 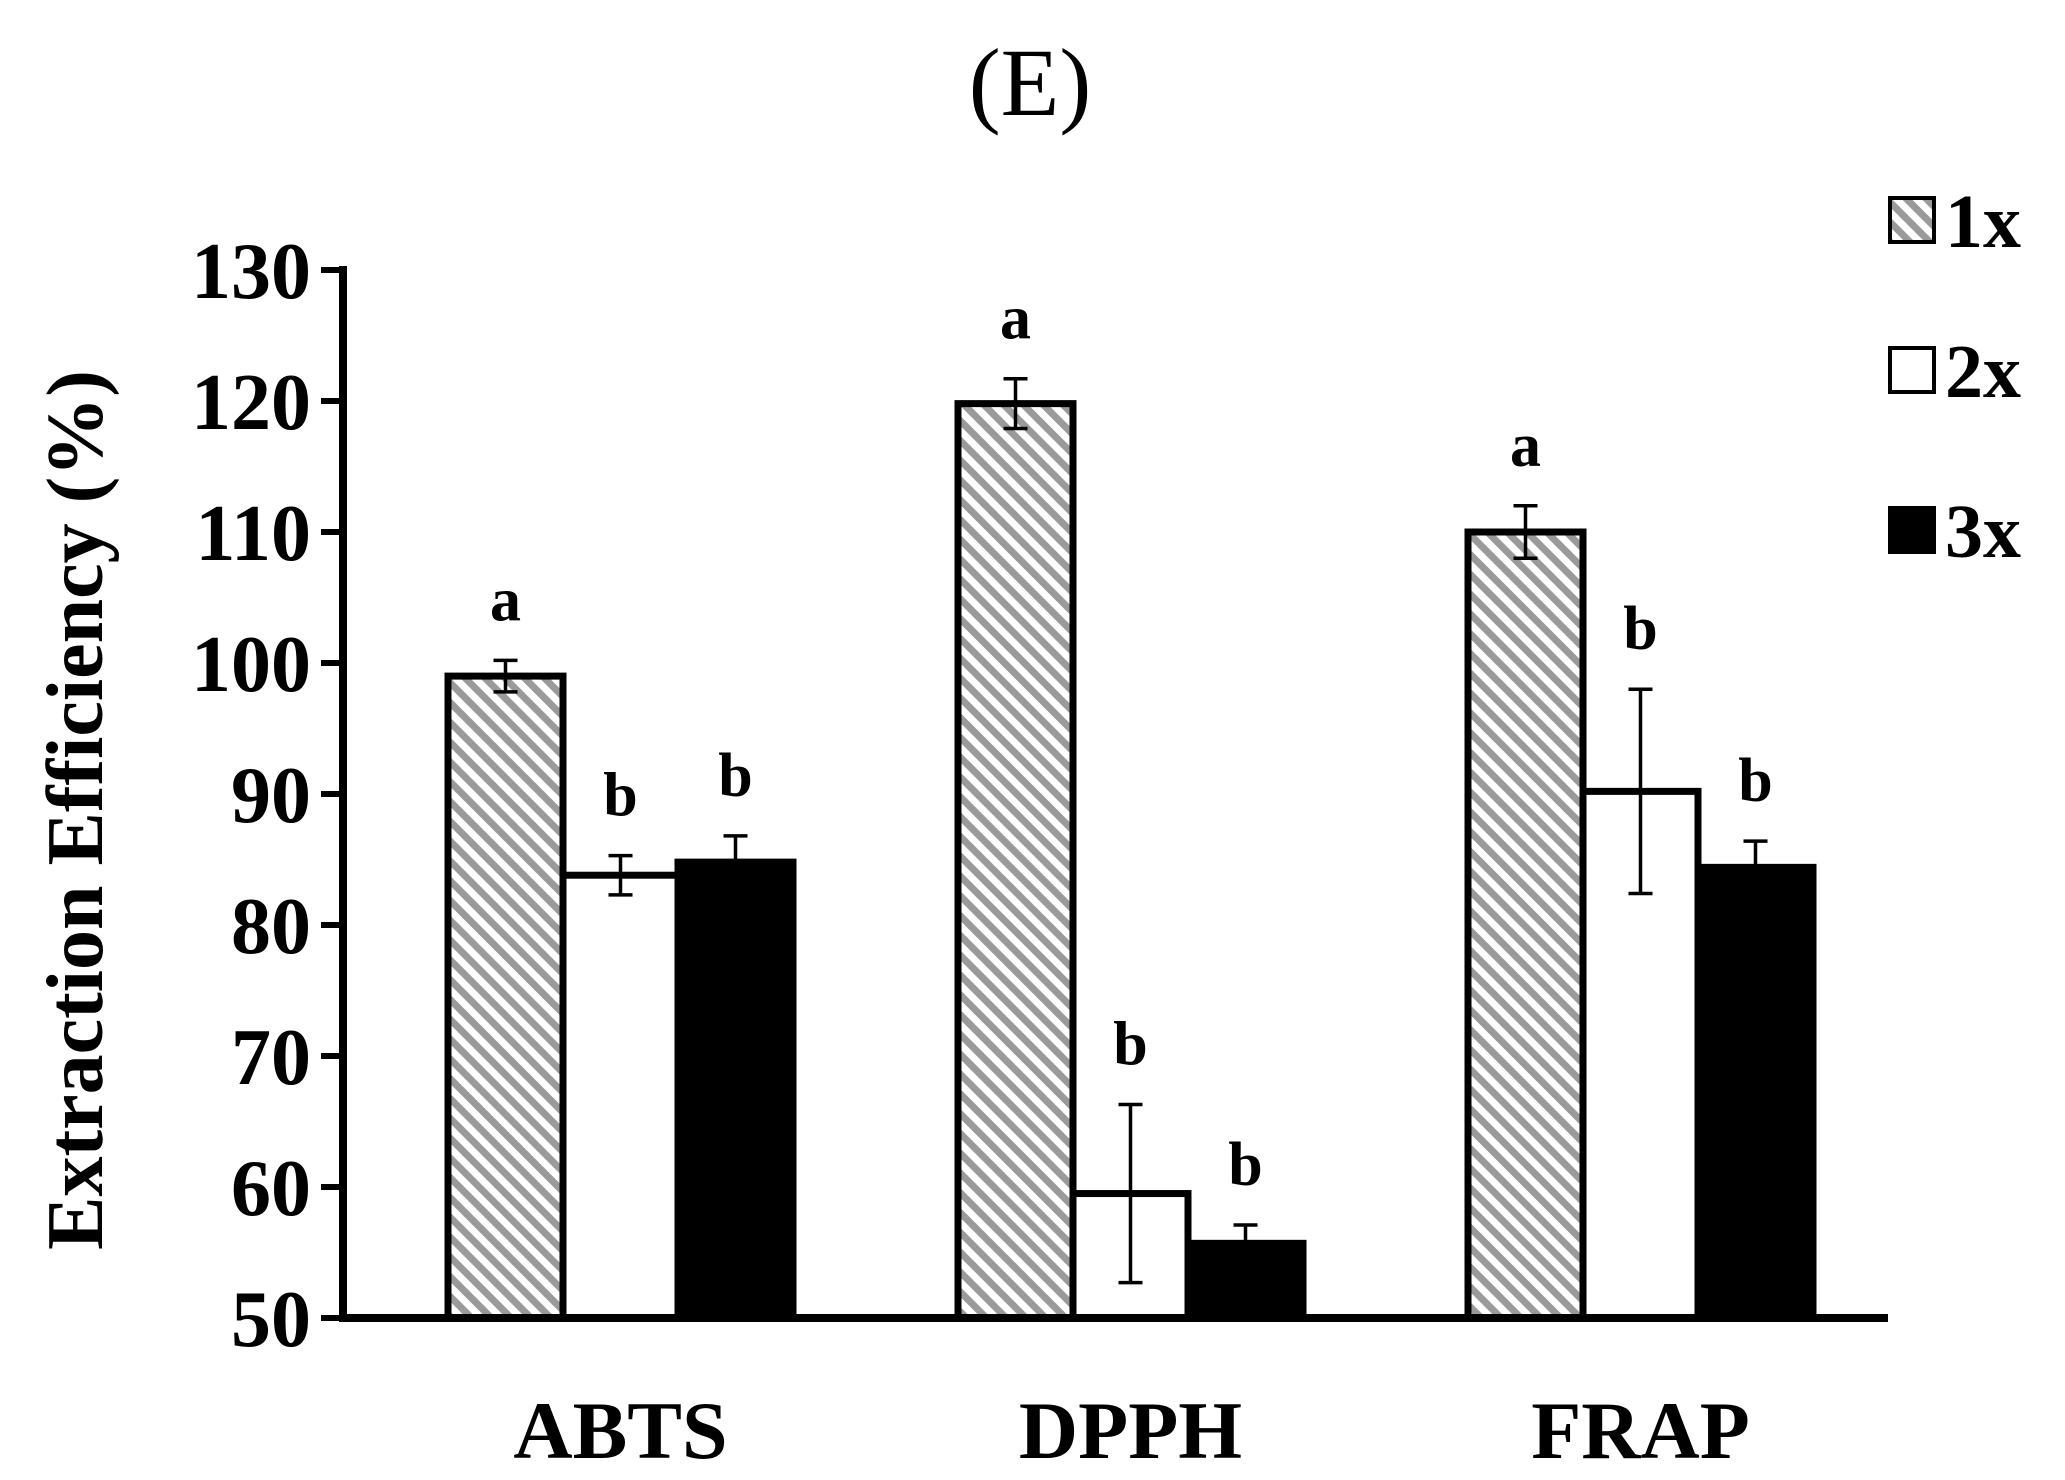 I want to click on bar-2x-ABTS, so click(x=620, y=1096).